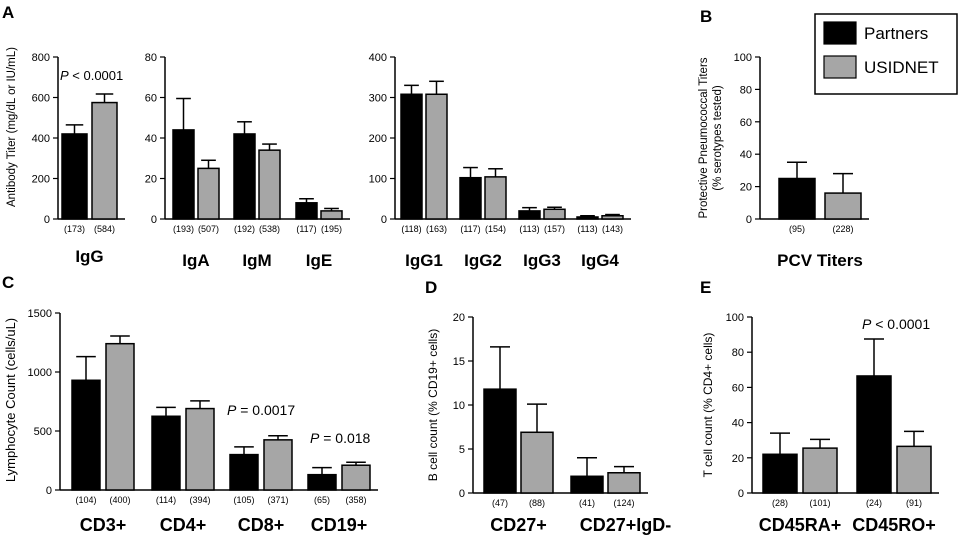 Image resolution: width=964 pixels, height=540 pixels. Describe the element at coordinates (378, 99) in the screenshot. I see `y-tick-label: 300` at that location.